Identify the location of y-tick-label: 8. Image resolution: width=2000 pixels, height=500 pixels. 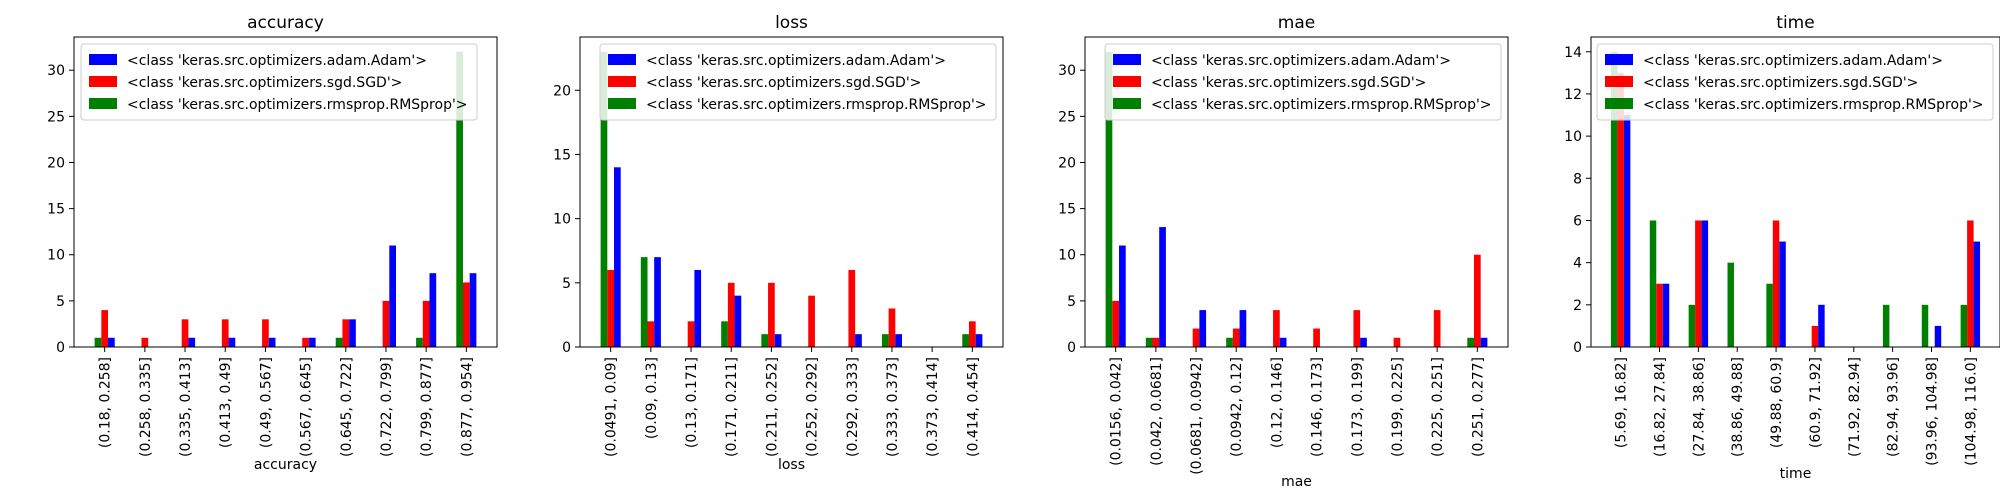
(1577, 179).